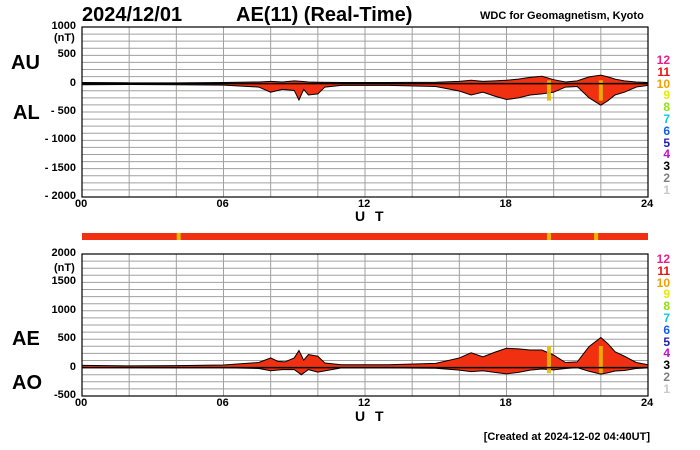  Describe the element at coordinates (25, 63) in the screenshot. I see `au-label: AU` at that location.